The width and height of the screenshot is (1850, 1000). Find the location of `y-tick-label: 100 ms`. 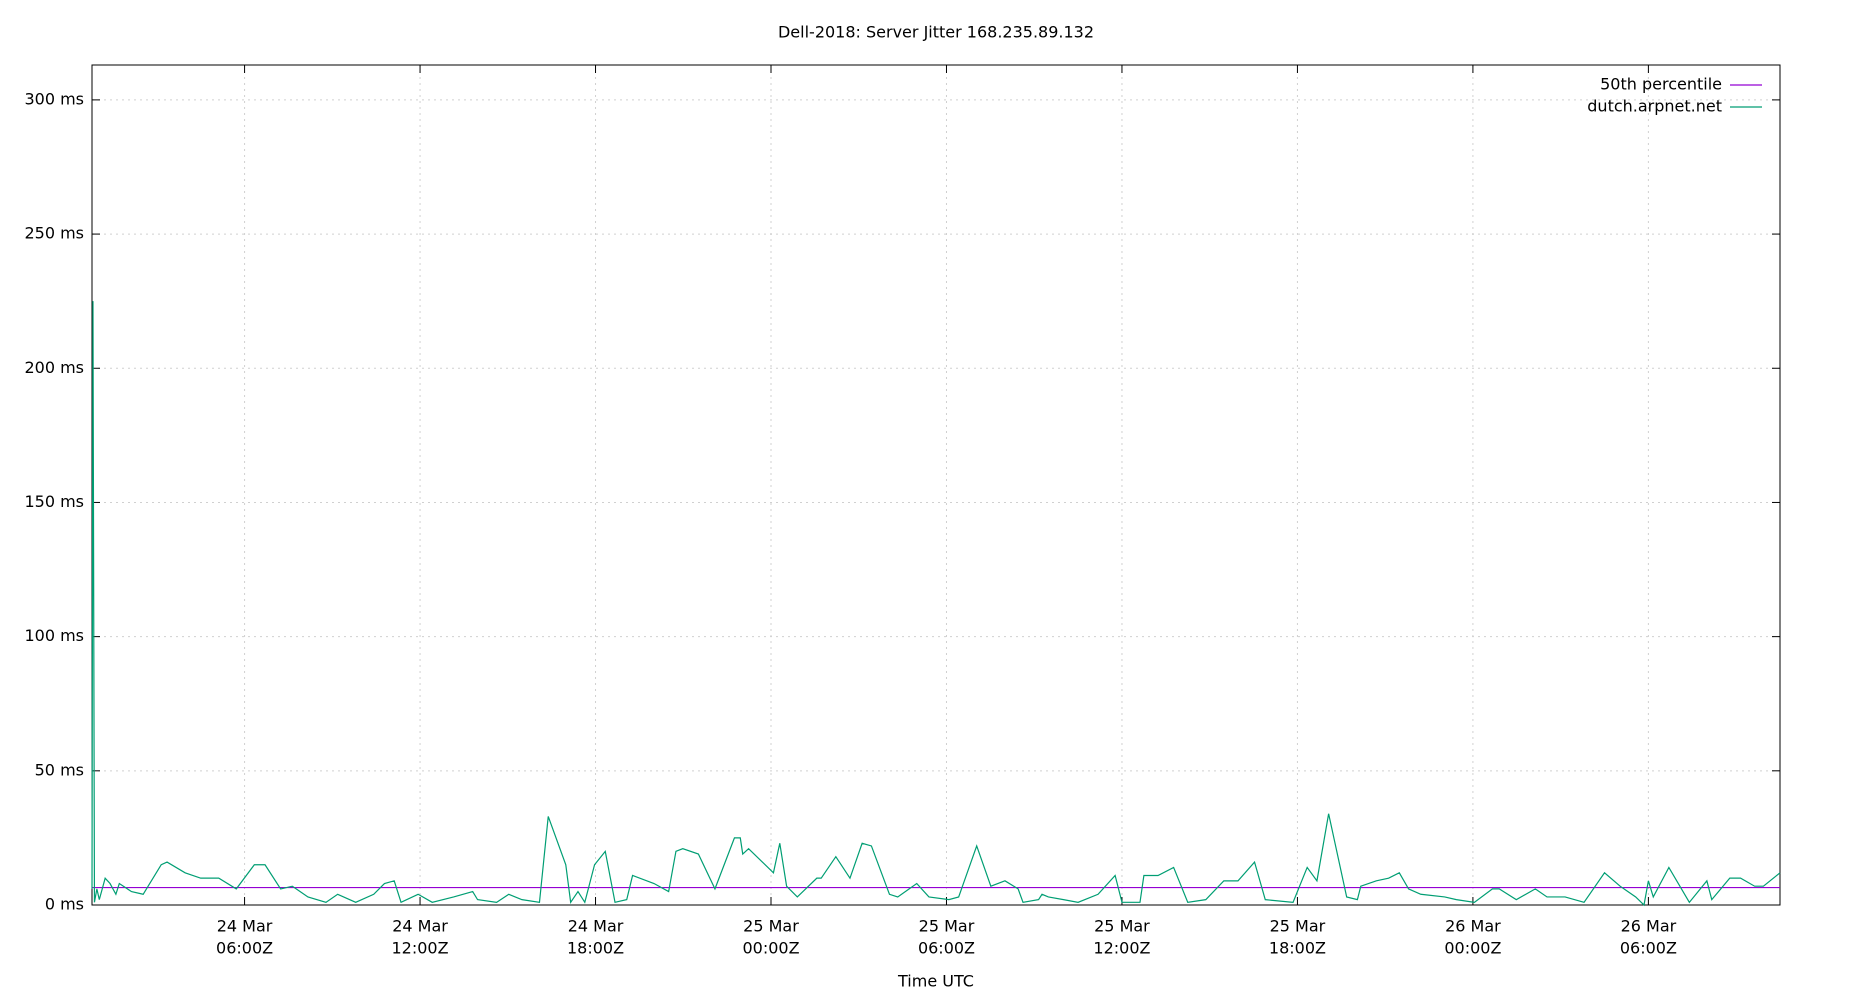

y-tick-label: 100 ms is located at coordinates (54, 635).